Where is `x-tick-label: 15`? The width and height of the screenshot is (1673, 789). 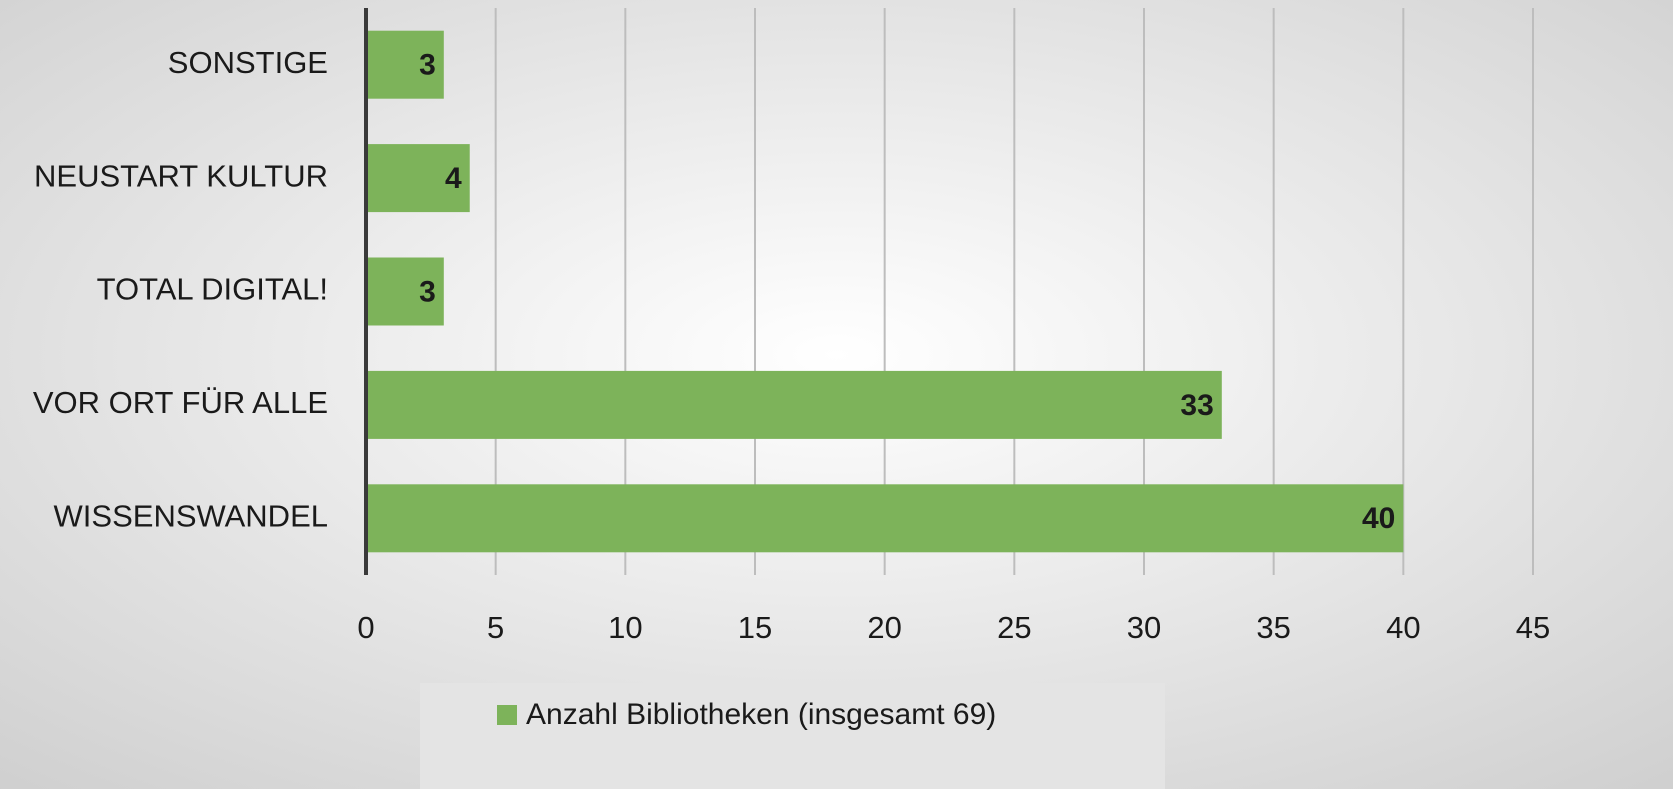 x-tick-label: 15 is located at coordinates (755, 627).